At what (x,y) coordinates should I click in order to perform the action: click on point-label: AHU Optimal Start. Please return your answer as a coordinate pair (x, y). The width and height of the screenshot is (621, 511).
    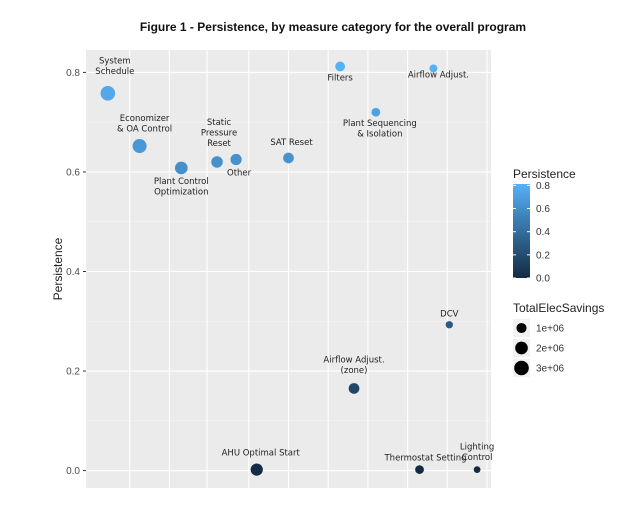
    Looking at the image, I should click on (261, 454).